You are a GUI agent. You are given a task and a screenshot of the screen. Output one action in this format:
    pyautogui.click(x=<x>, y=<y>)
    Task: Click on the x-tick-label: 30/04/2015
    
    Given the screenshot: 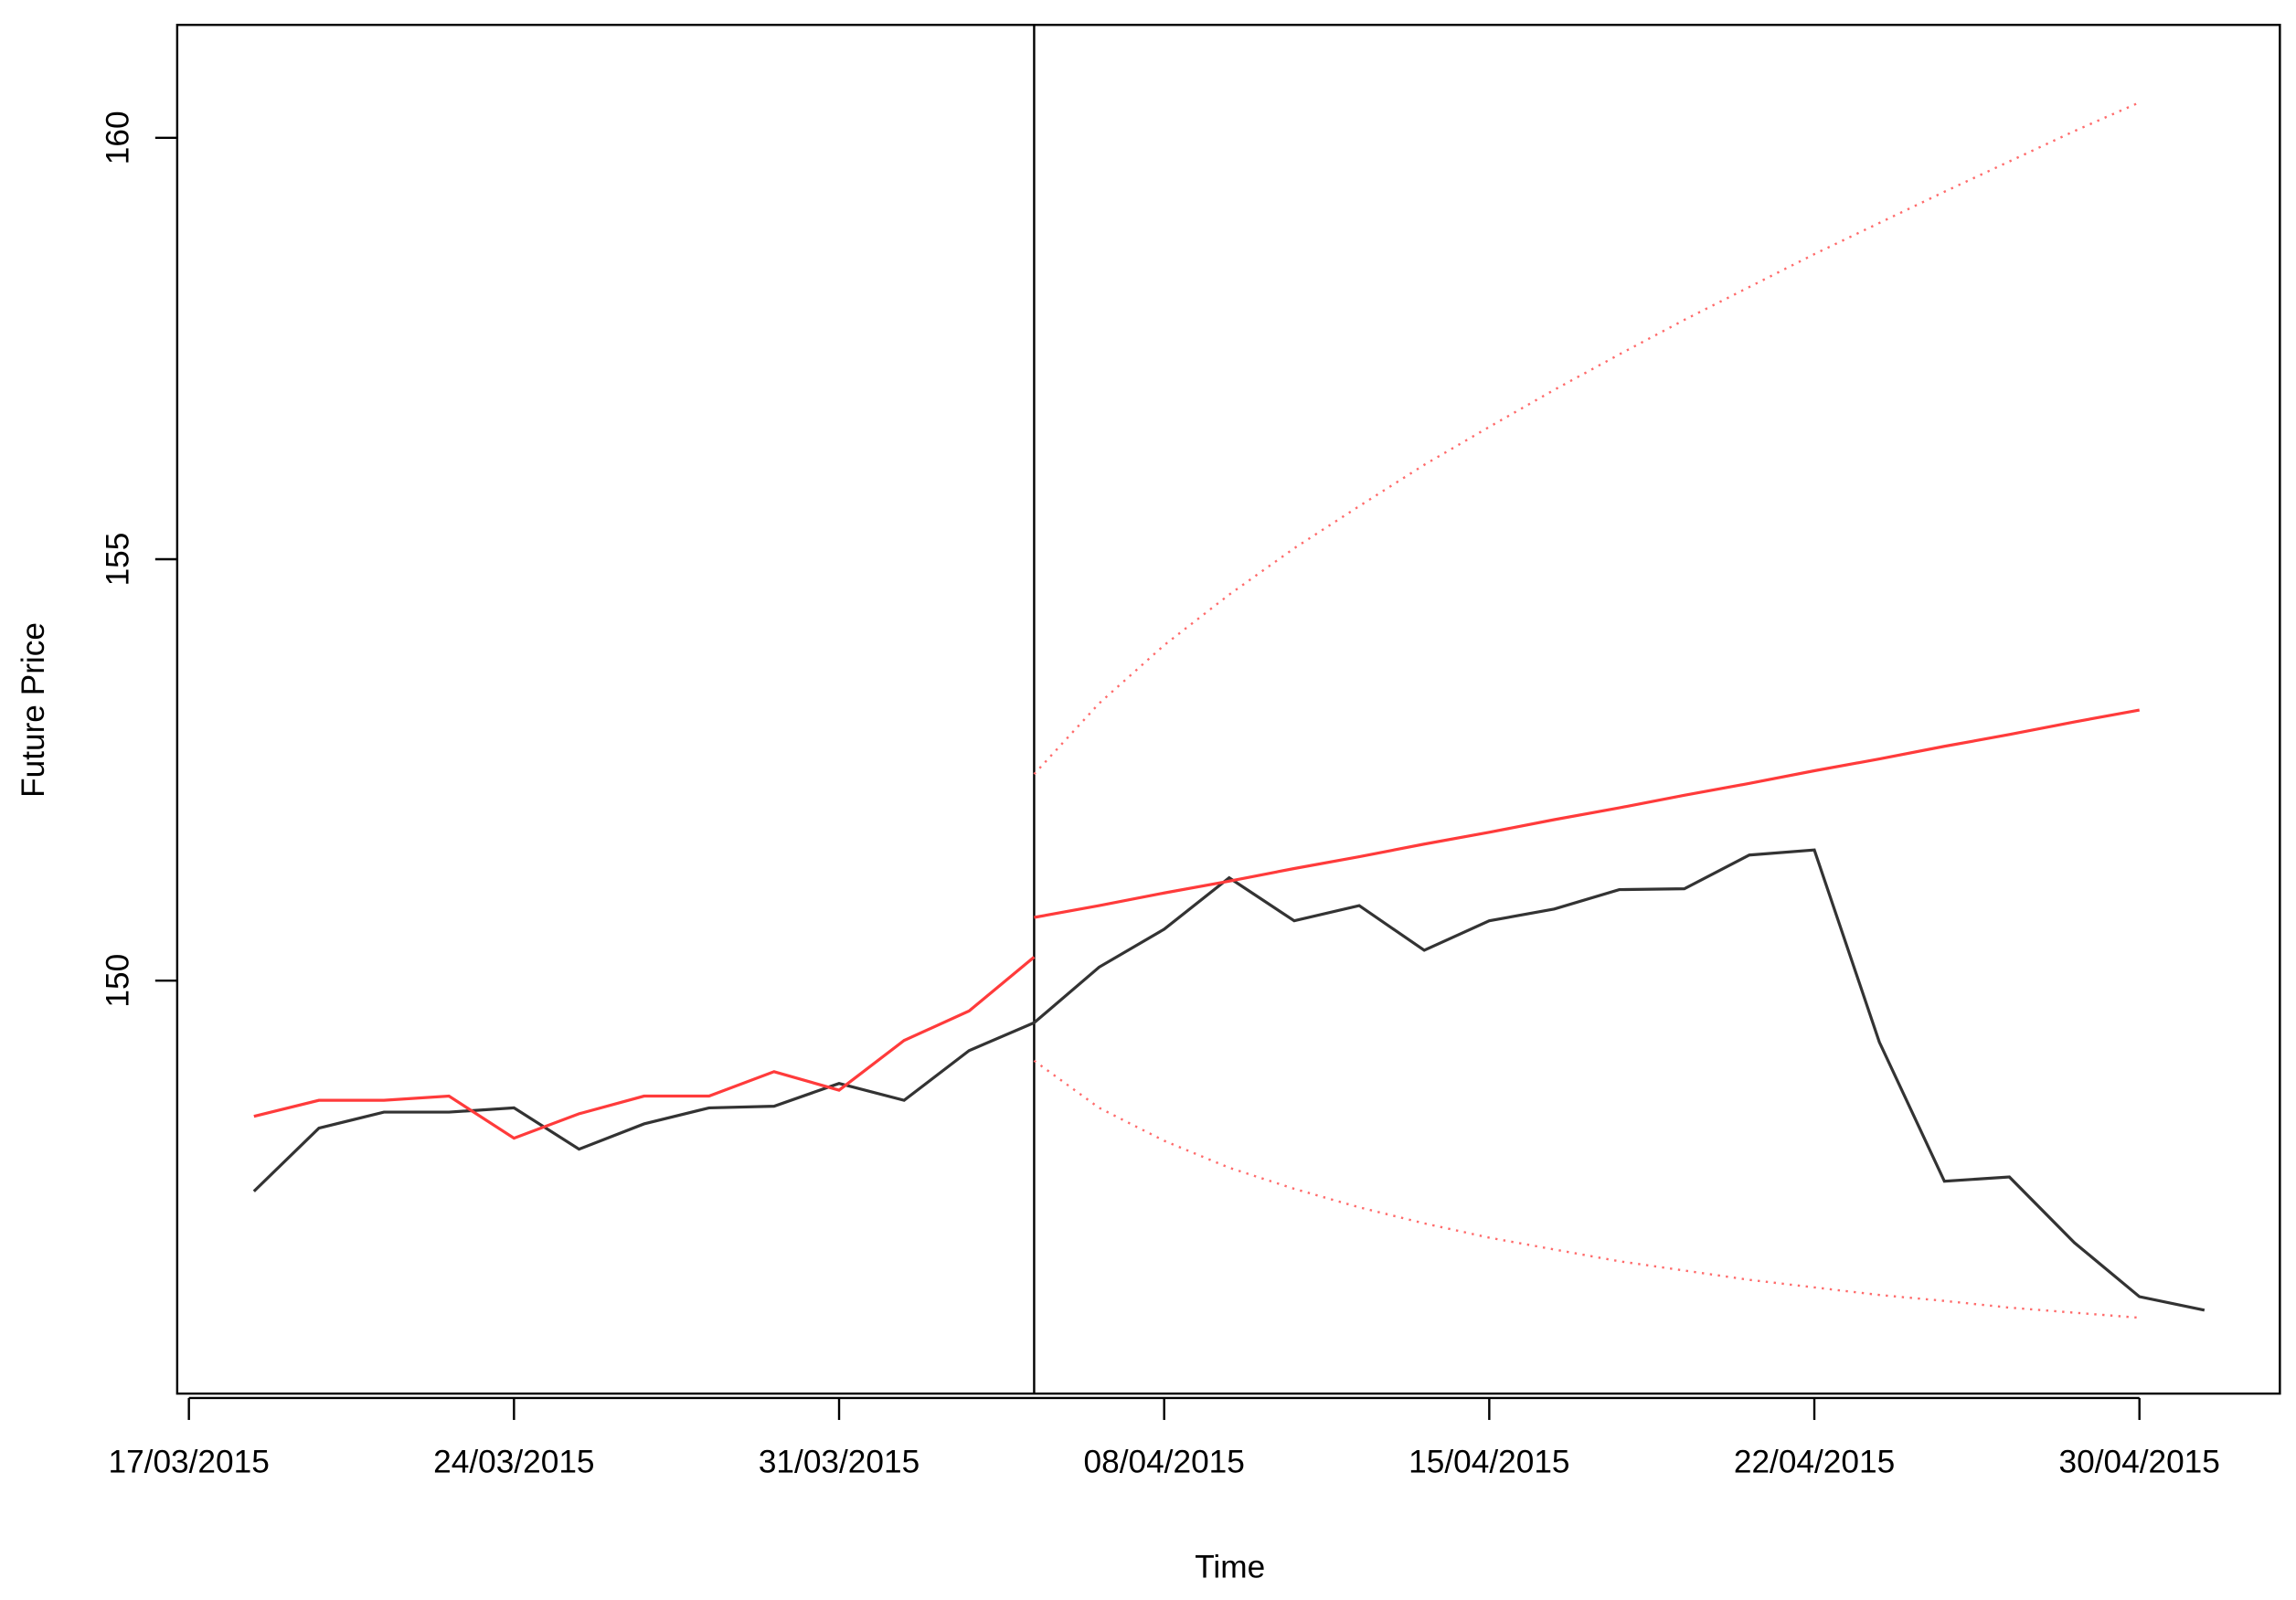 What is the action you would take?
    pyautogui.click(x=2139, y=1461)
    